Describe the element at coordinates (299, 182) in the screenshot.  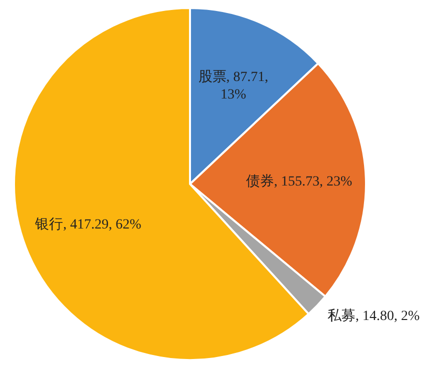
I see `slice-label: 债券, 155.73, 23%` at that location.